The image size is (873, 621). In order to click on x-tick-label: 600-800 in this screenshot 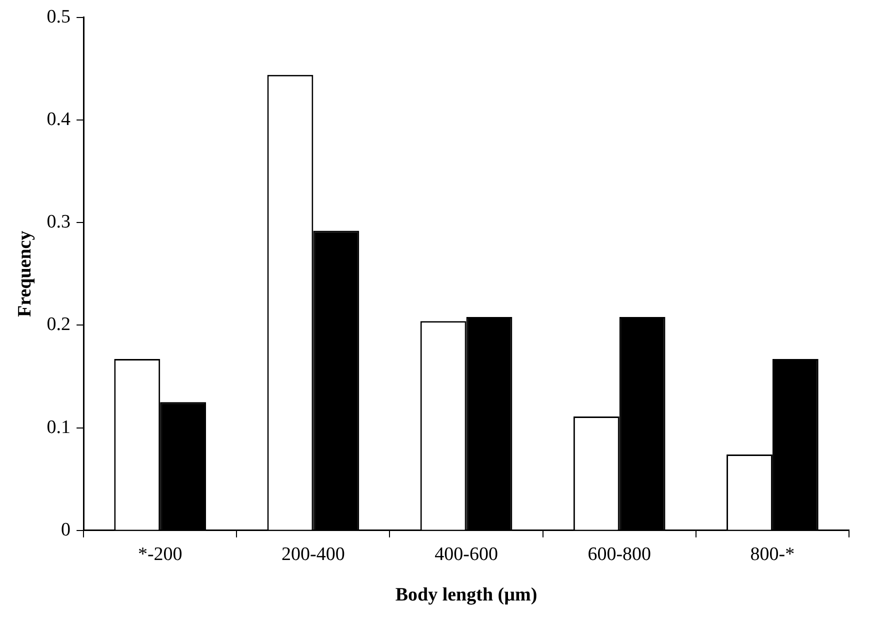, I will do `click(620, 554)`.